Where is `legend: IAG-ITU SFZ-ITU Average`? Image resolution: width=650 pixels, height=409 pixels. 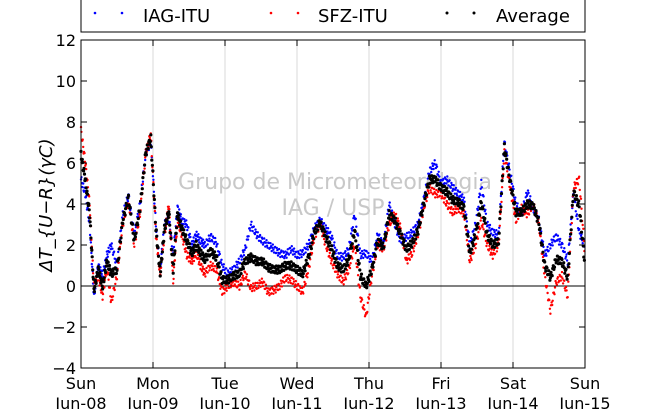
legend: IAG-ITU SFZ-ITU Average is located at coordinates (333, 16).